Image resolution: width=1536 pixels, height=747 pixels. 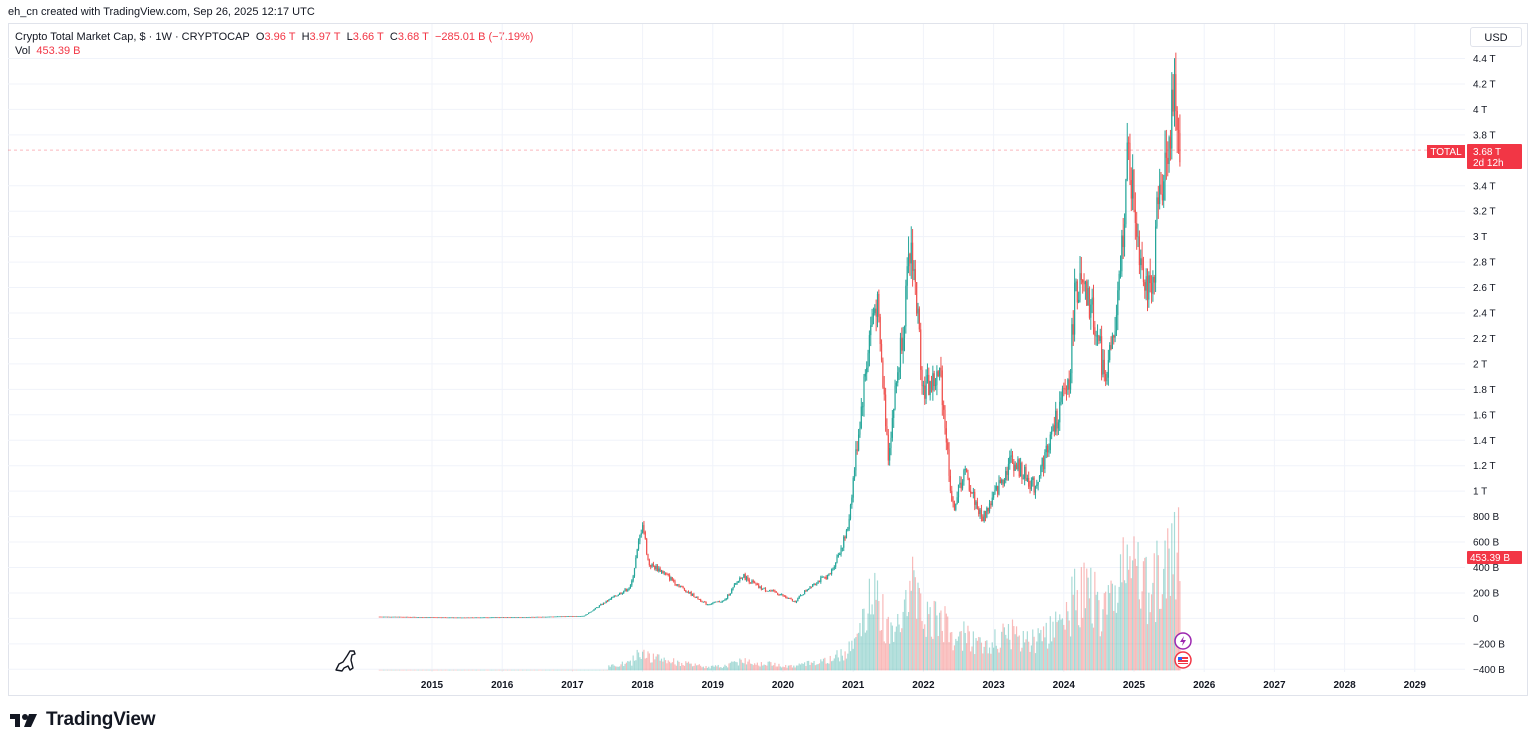 What do you see at coordinates (1489, 670) in the screenshot?
I see `y-tick-label: −400 B` at bounding box center [1489, 670].